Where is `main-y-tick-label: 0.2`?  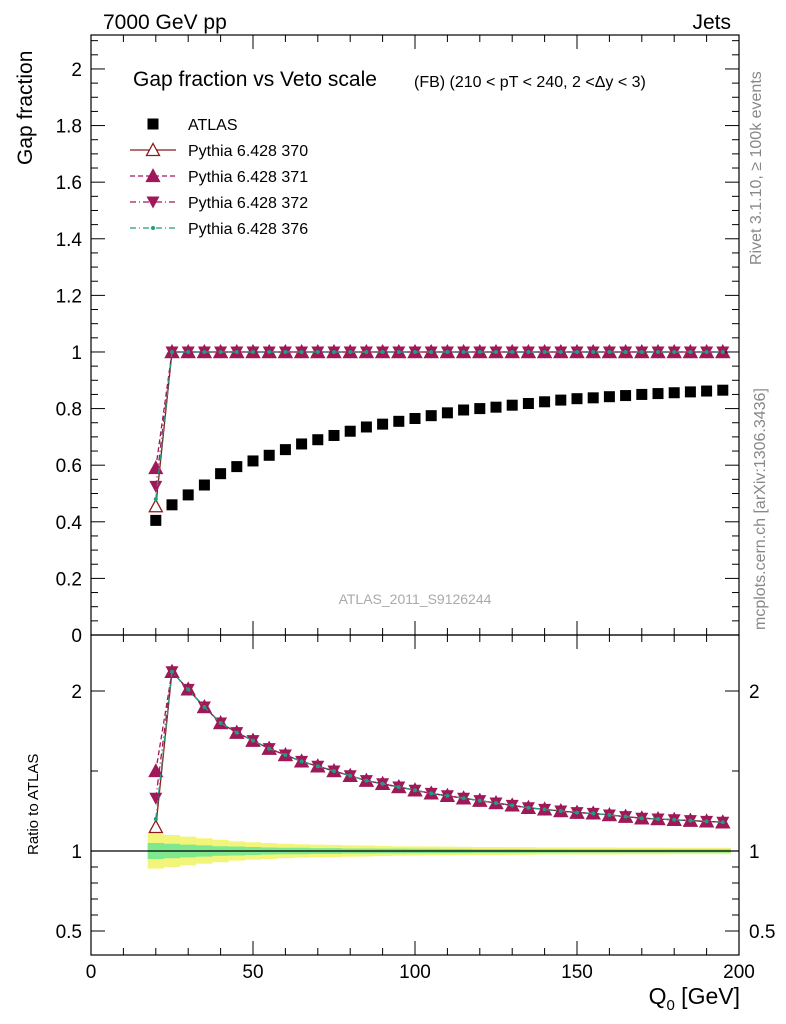 main-y-tick-label: 0.2 is located at coordinates (69, 579).